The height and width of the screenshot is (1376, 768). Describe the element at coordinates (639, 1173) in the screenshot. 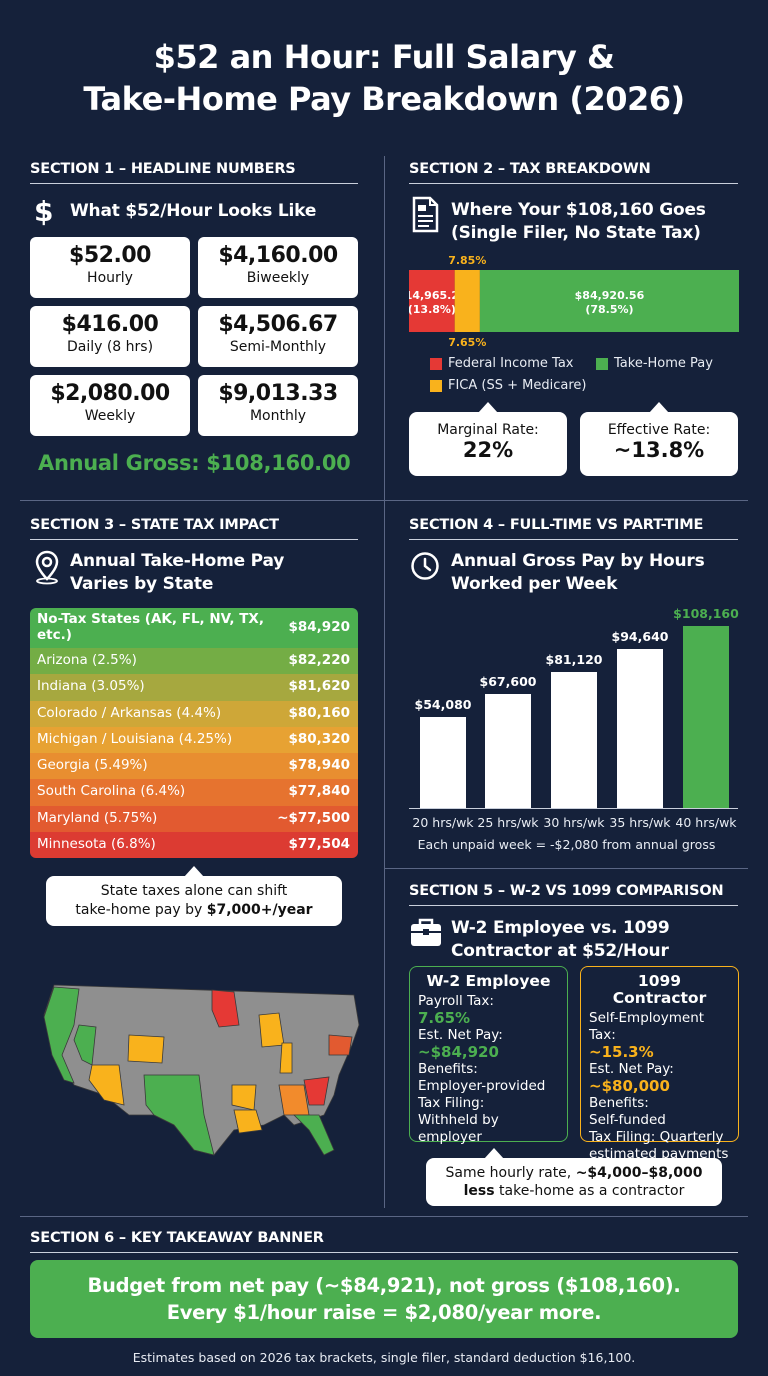

I see `contractor-note-range: ~$4,000–$8,000` at that location.